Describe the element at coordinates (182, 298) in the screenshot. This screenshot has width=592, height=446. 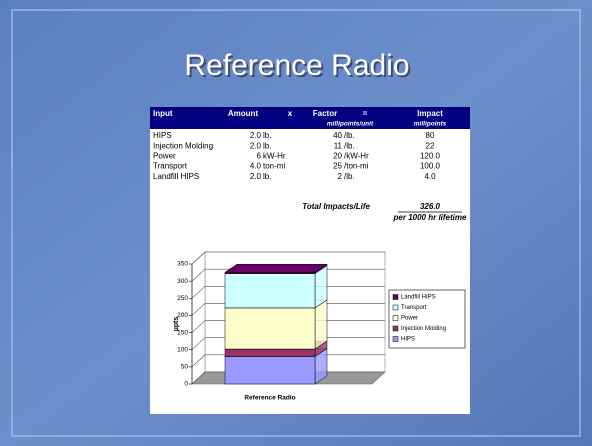
I see `y-tick-label: 250` at that location.